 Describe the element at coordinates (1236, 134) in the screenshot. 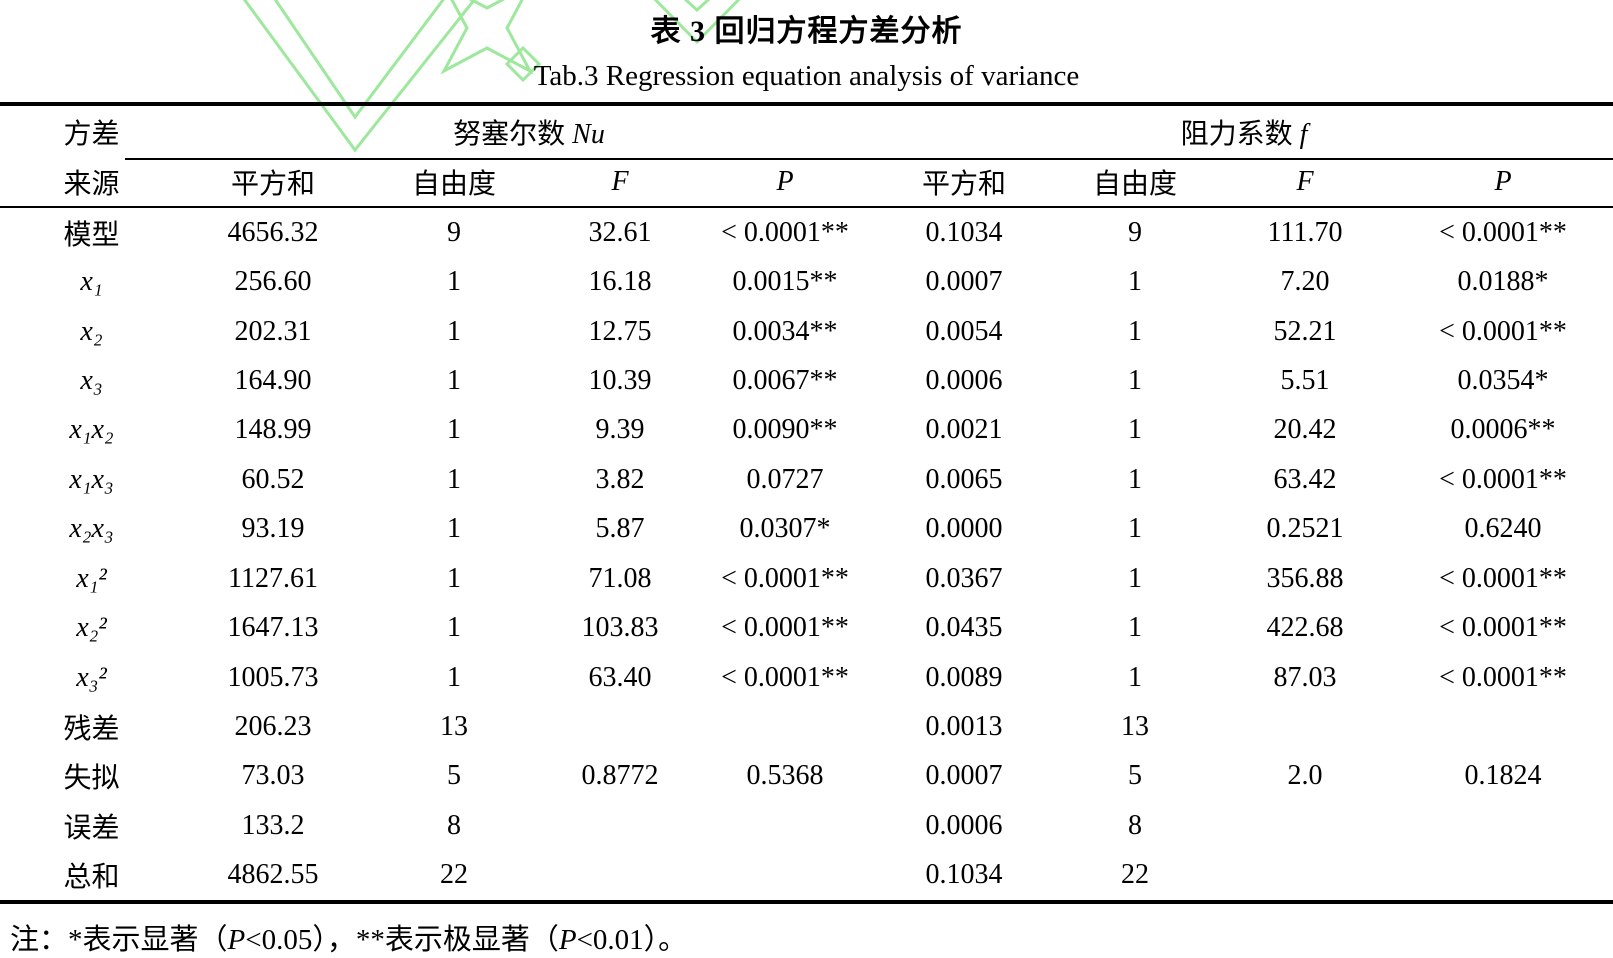

I see `friction-label-cn: 阻力系数` at that location.